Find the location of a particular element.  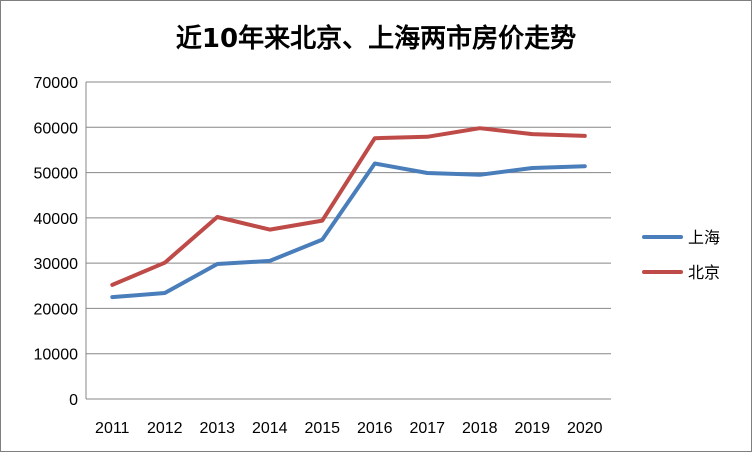

y-tick-label: 50000 is located at coordinates (56, 174).